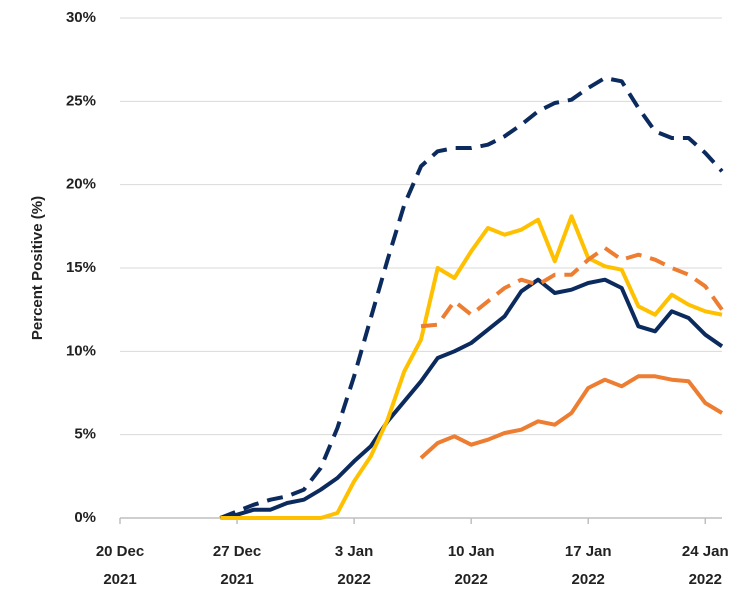  What do you see at coordinates (471, 551) in the screenshot?
I see `x-tick-label-line: 10 Jan` at bounding box center [471, 551].